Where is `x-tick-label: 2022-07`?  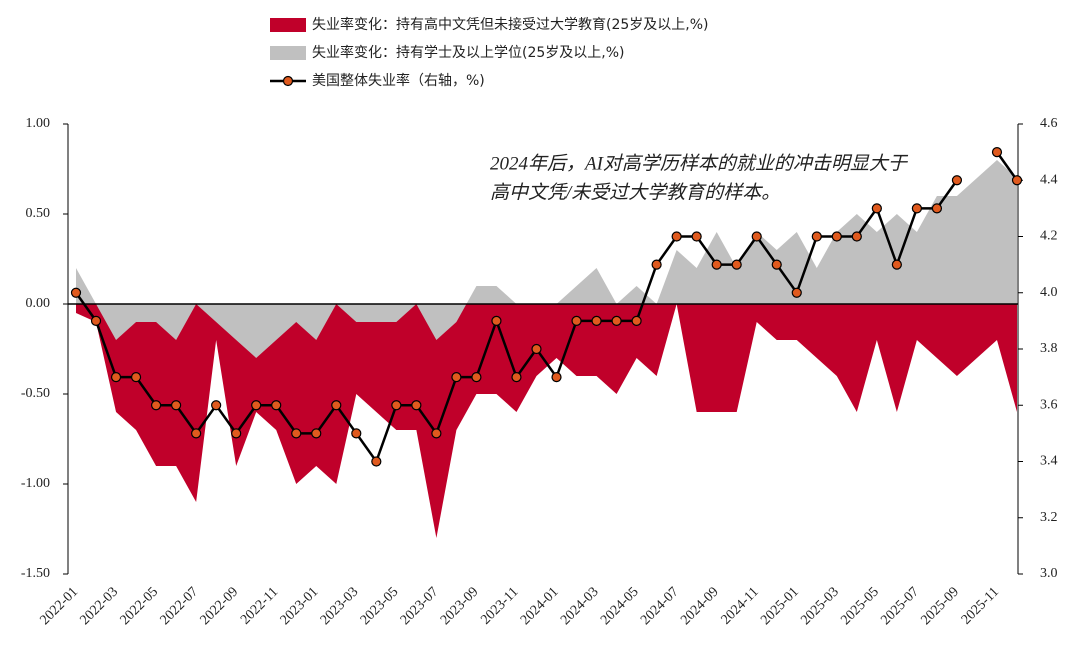 x-tick-label: 2022-07 is located at coordinates (180, 606).